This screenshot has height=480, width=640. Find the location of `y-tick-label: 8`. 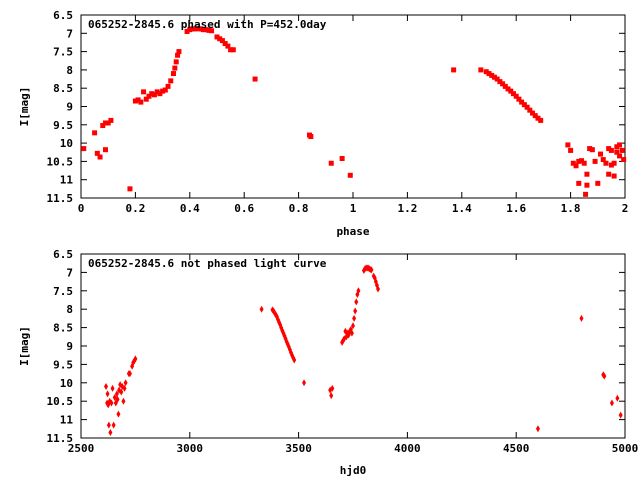

y-tick-label: 8 is located at coordinates (69, 309).